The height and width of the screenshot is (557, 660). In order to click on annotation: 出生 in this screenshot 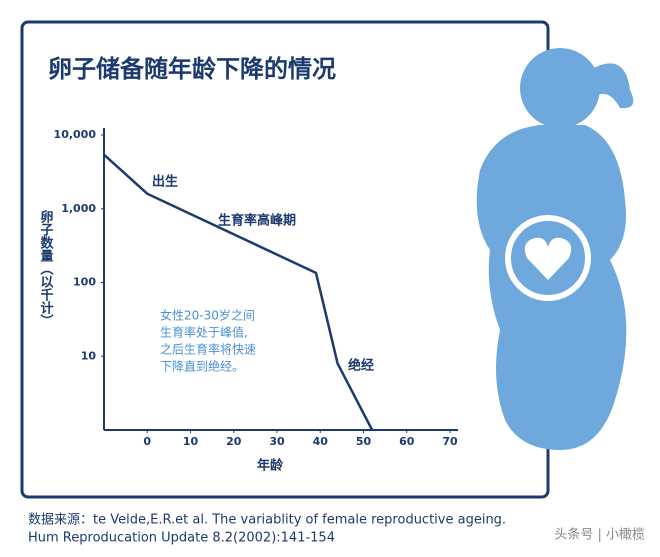, I will do `click(165, 182)`.